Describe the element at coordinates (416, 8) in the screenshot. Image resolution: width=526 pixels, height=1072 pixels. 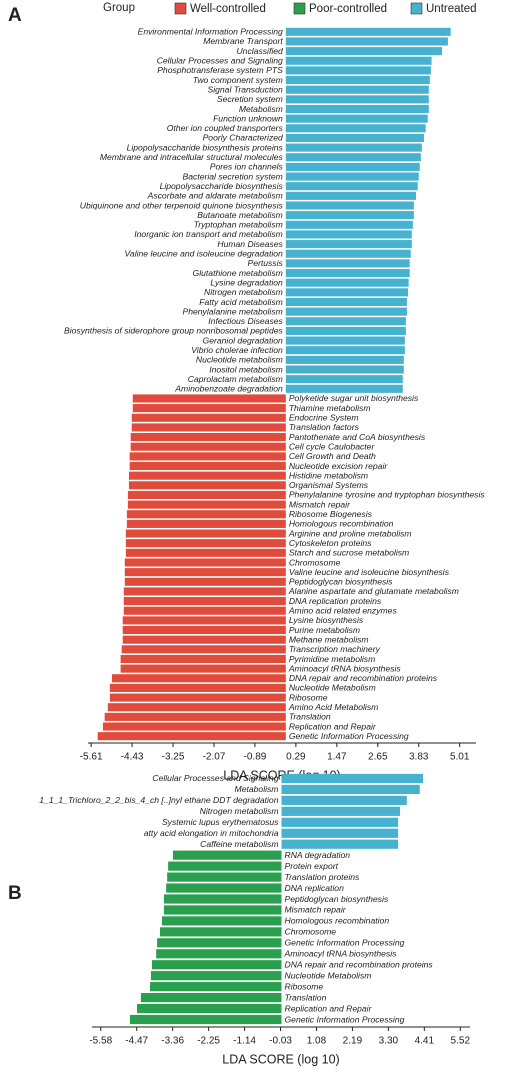
I see `legend-swatch` at that location.